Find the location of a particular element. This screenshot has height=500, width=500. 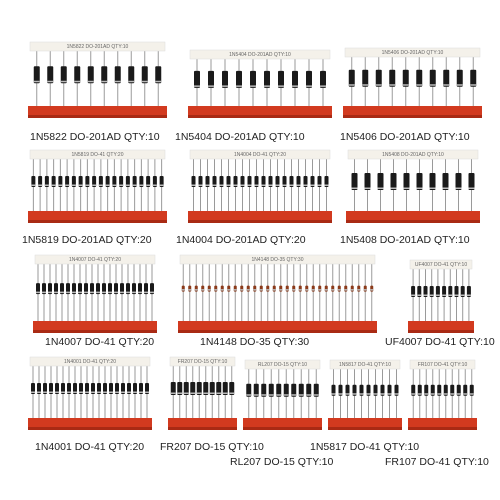

tape-text: 1N5408 DO-201AD QTY:10 is located at coordinates (413, 155).